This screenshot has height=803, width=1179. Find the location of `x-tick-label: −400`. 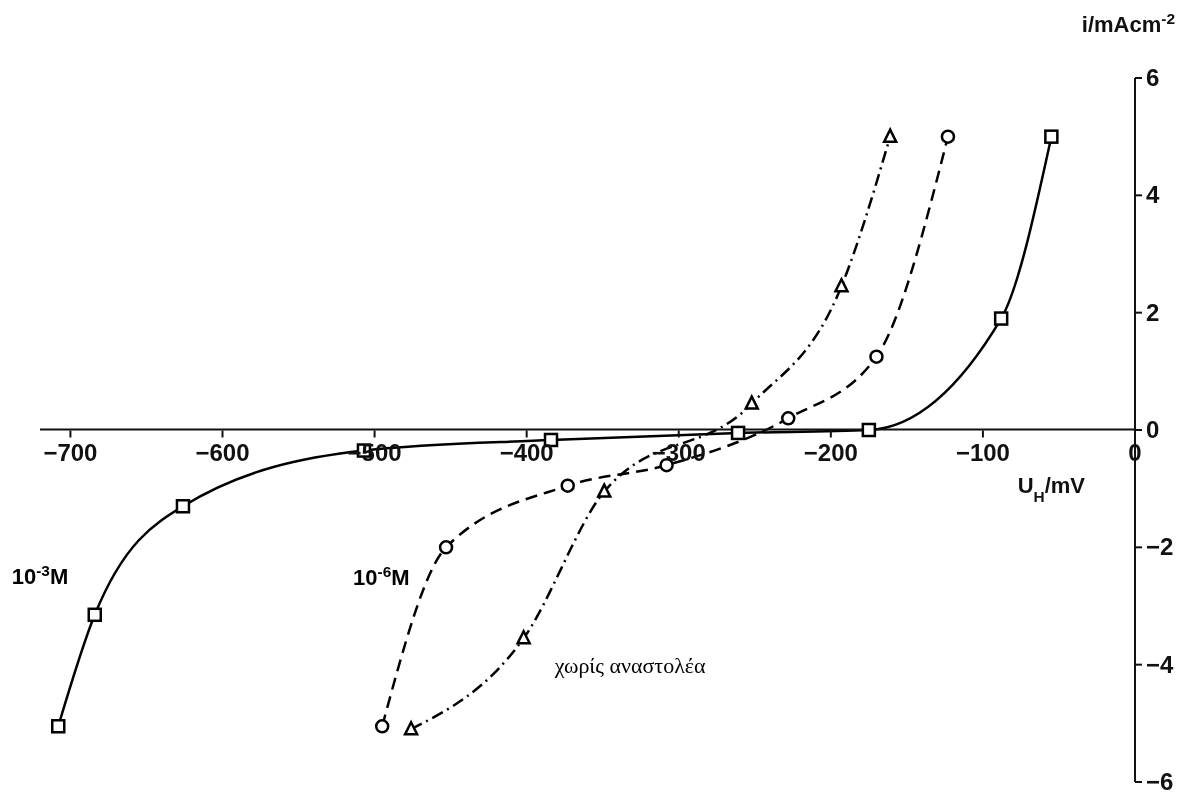

x-tick-label: −400 is located at coordinates (526, 452).